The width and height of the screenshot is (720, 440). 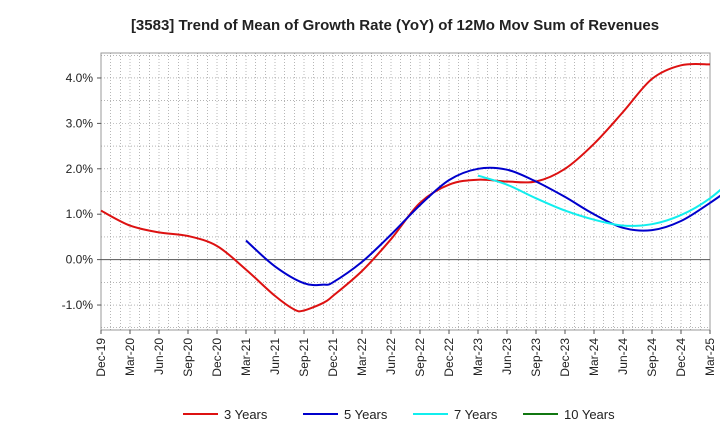 What do you see at coordinates (449, 357) in the screenshot?
I see `x-tick-label: Dec-22` at bounding box center [449, 357].